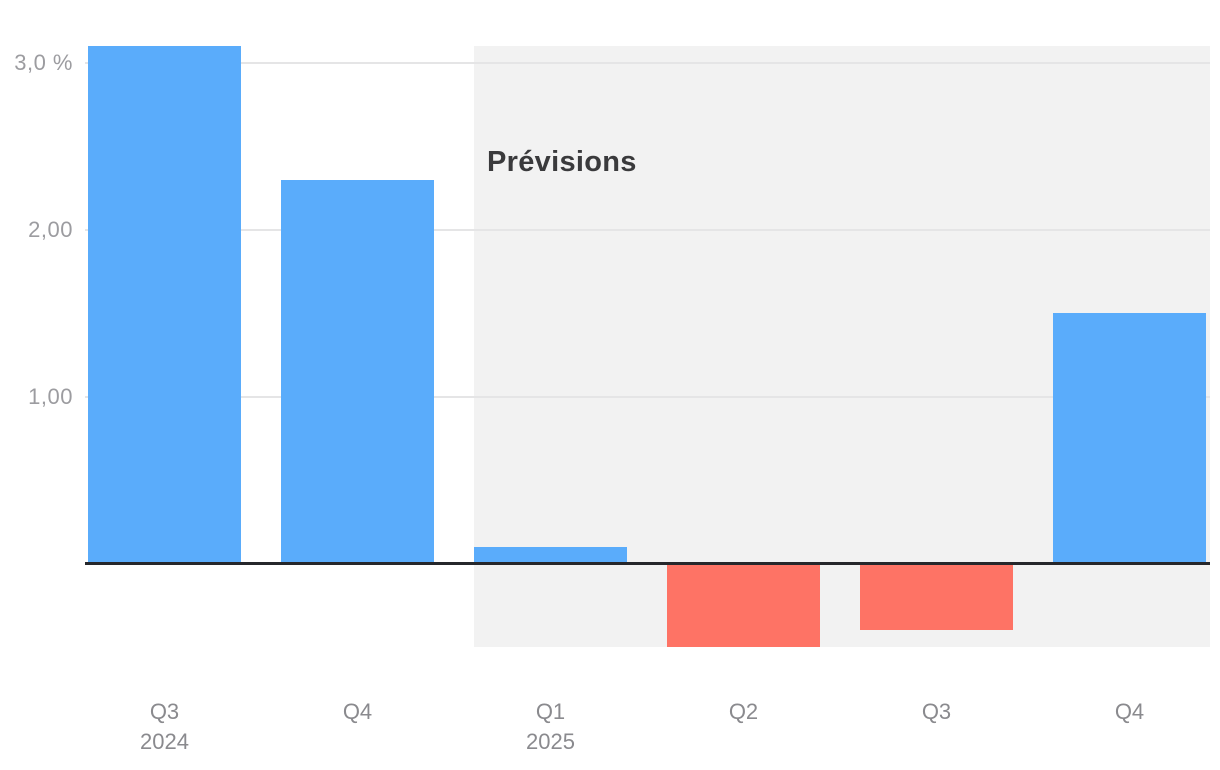 This screenshot has width=1220, height=770. What do you see at coordinates (357, 711) in the screenshot?
I see `x-tick-label-q4-2024: Q4` at bounding box center [357, 711].